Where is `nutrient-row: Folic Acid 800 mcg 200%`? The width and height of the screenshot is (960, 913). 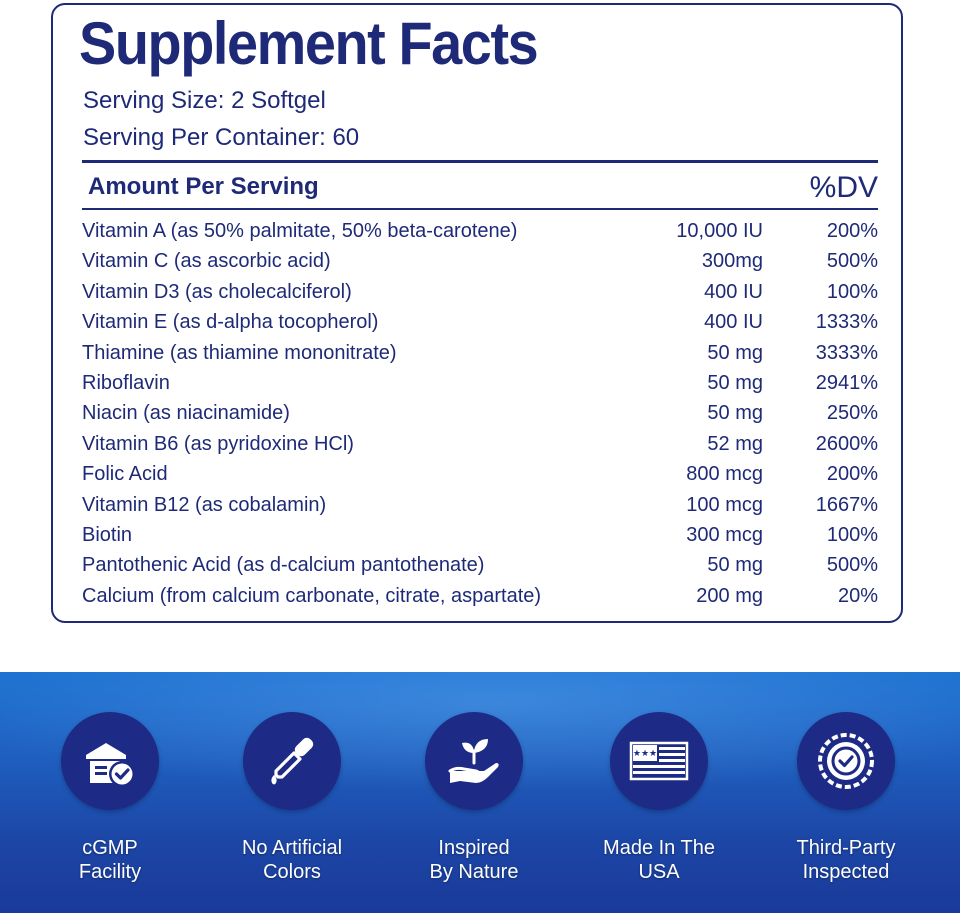 nutrient-row: Folic Acid 800 mcg 200% is located at coordinates (480, 474).